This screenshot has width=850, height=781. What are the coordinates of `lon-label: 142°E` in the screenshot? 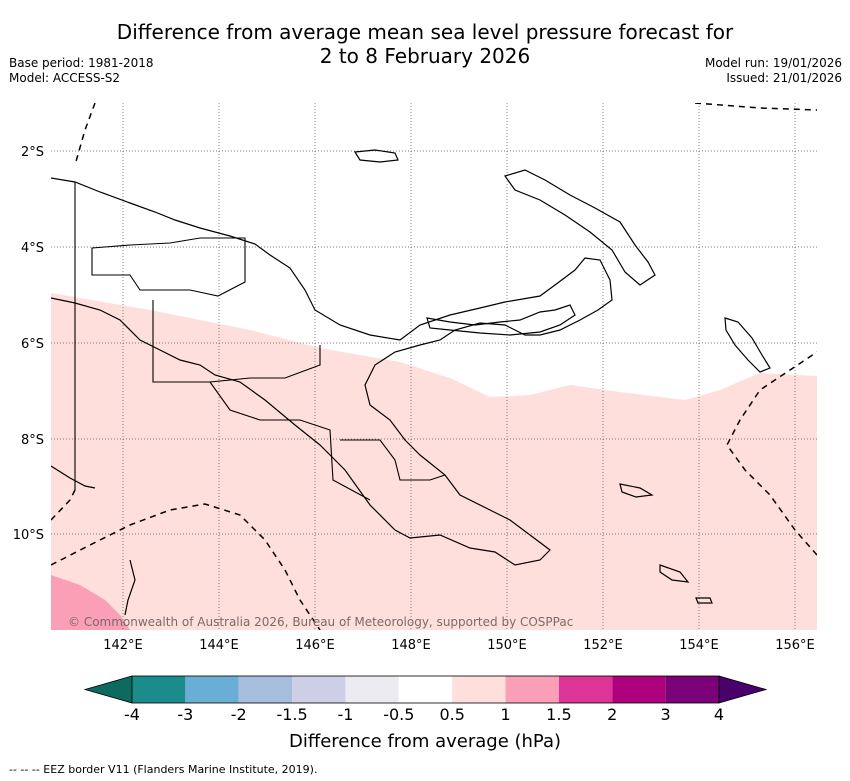 It's located at (123, 645).